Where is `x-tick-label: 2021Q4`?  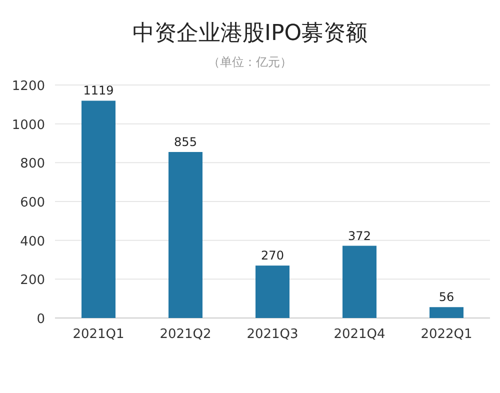
x-tick-label: 2021Q4 is located at coordinates (360, 334).